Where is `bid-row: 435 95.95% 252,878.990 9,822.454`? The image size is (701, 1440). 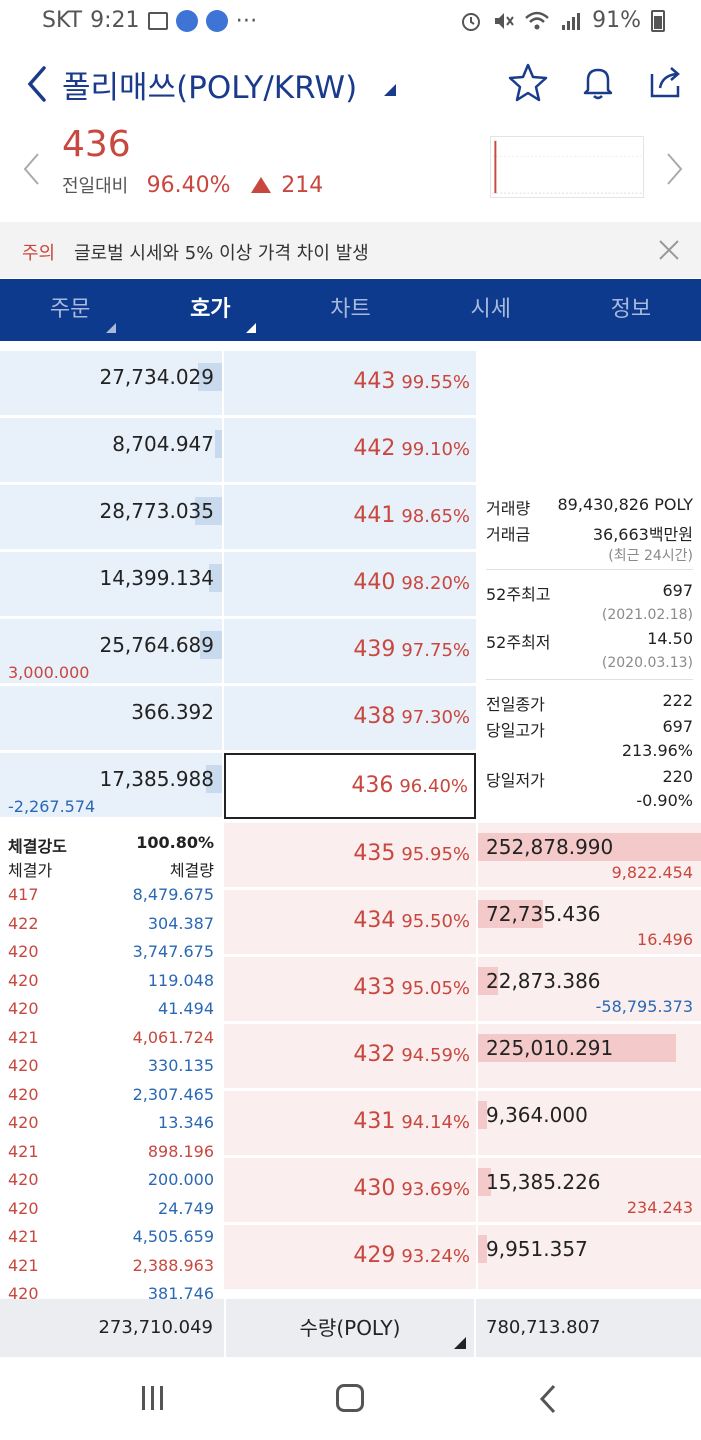 bid-row: 435 95.95% 252,878.990 9,822.454 is located at coordinates (350, 856).